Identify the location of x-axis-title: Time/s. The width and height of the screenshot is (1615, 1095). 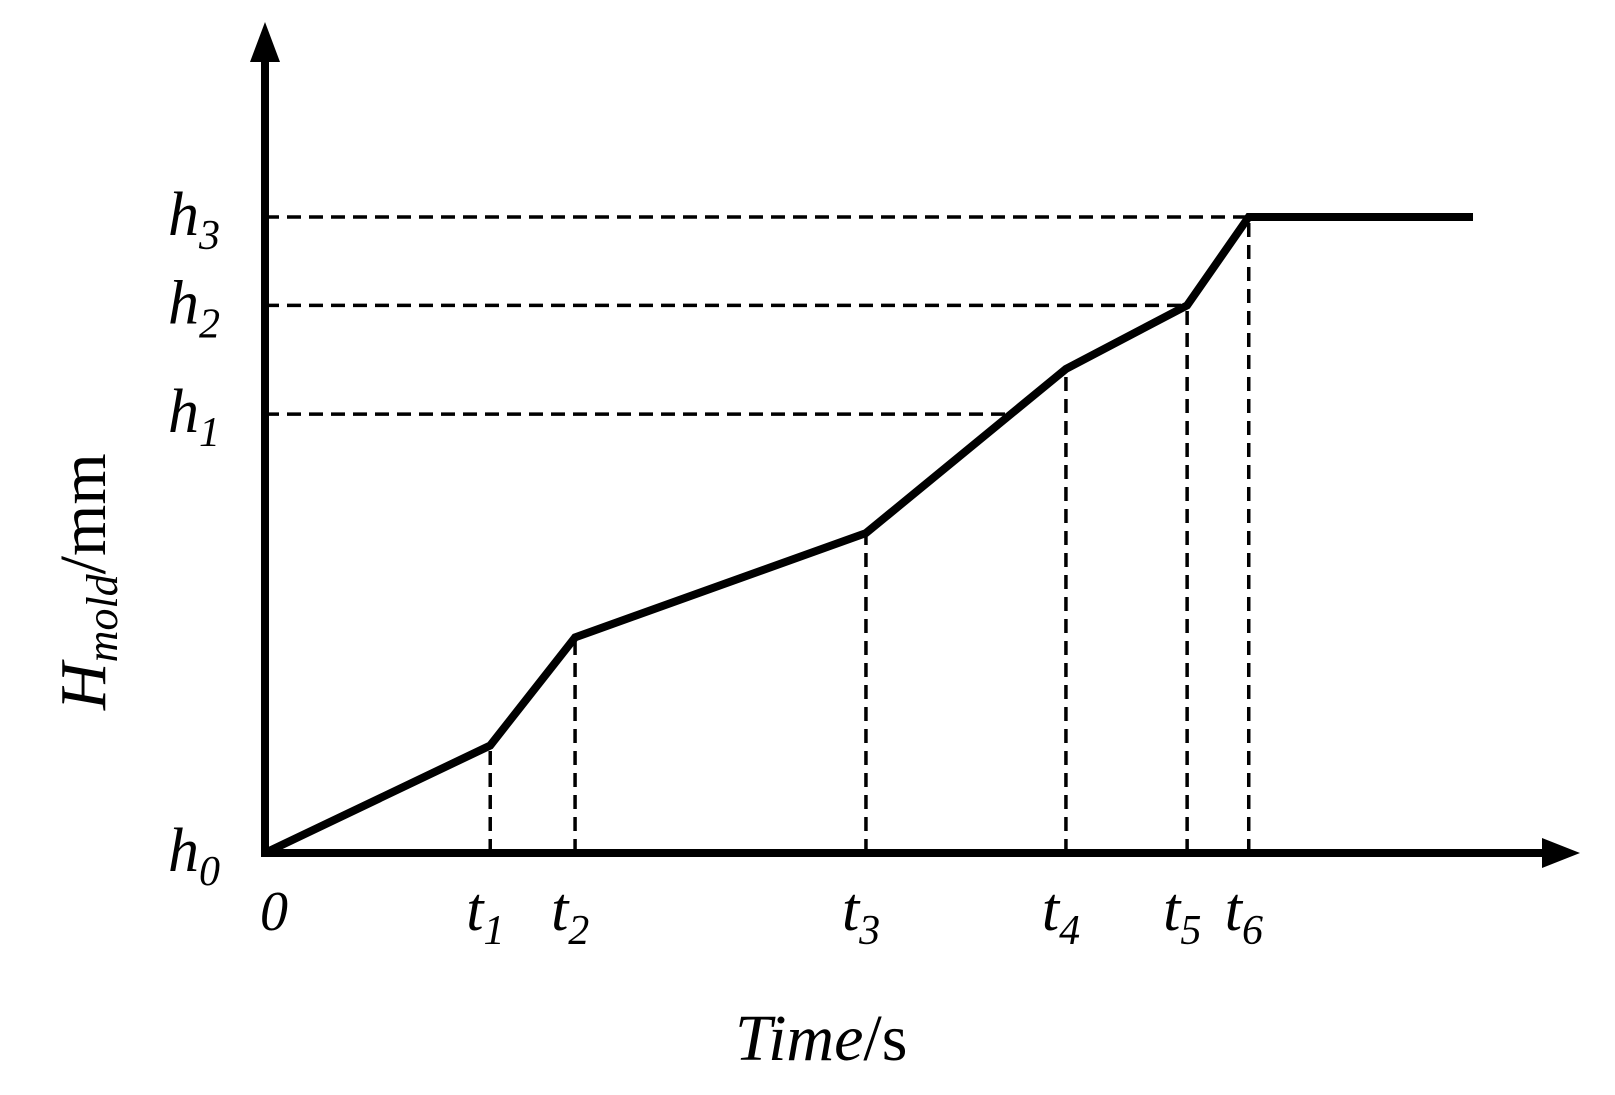
(821, 1038).